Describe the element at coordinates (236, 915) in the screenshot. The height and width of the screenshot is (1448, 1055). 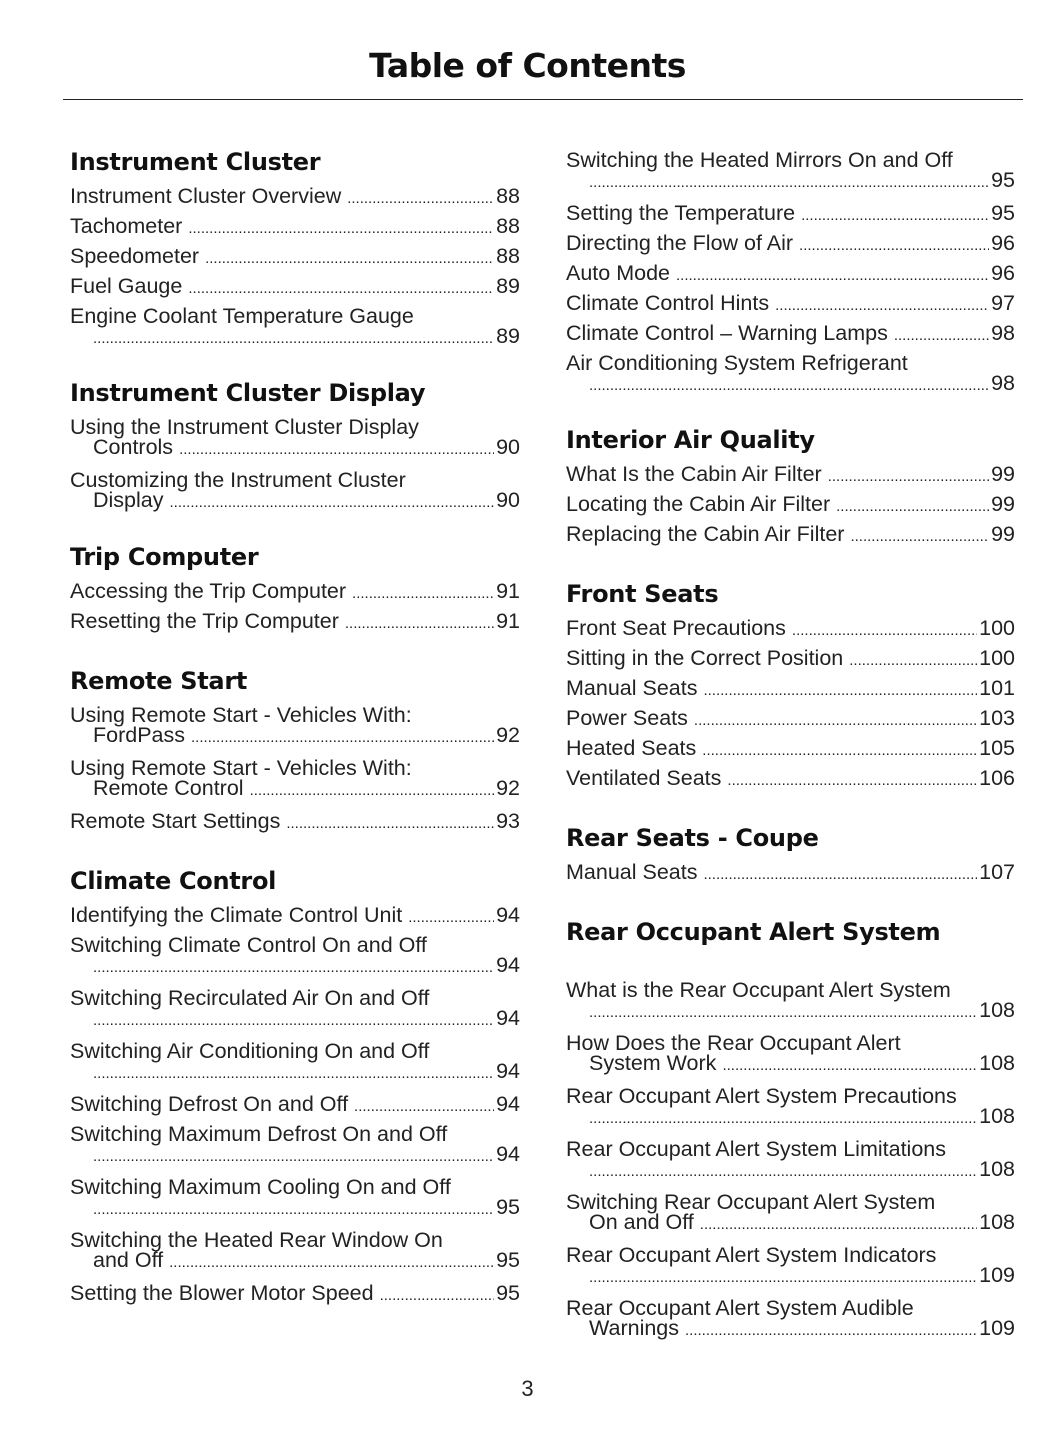
I see `toc-entry-title: Identifying the Climate Control Unit` at that location.